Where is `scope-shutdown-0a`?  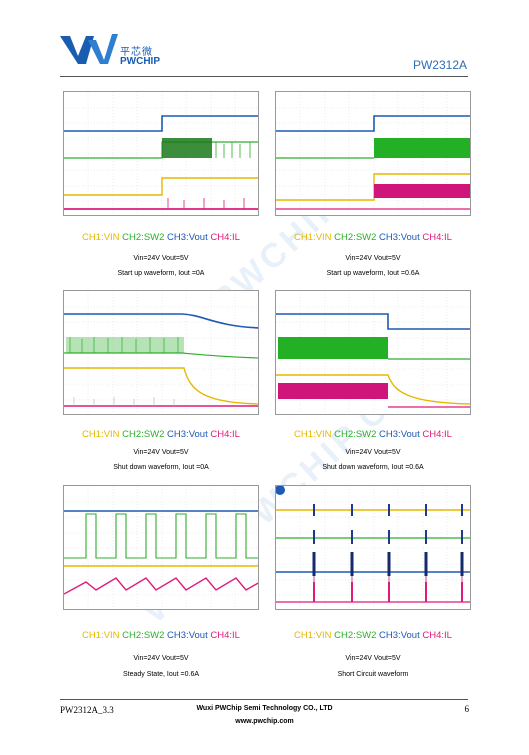
scope-shutdown-0a is located at coordinates (161, 352).